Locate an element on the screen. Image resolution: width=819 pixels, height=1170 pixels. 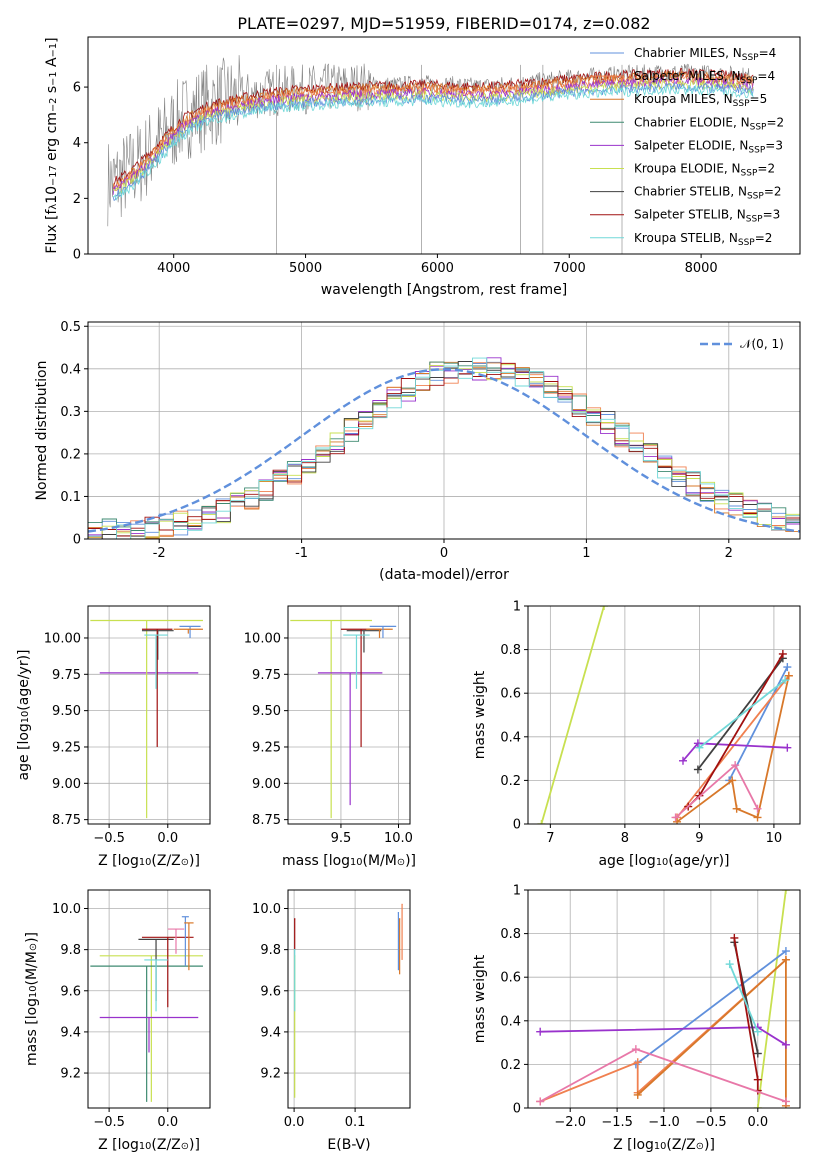
panel-mass_vs_ebv: 0.0 0.1 9.2 9.4 9.6 9.8 10.0 E(B-V) is located at coordinates (331, 1021).